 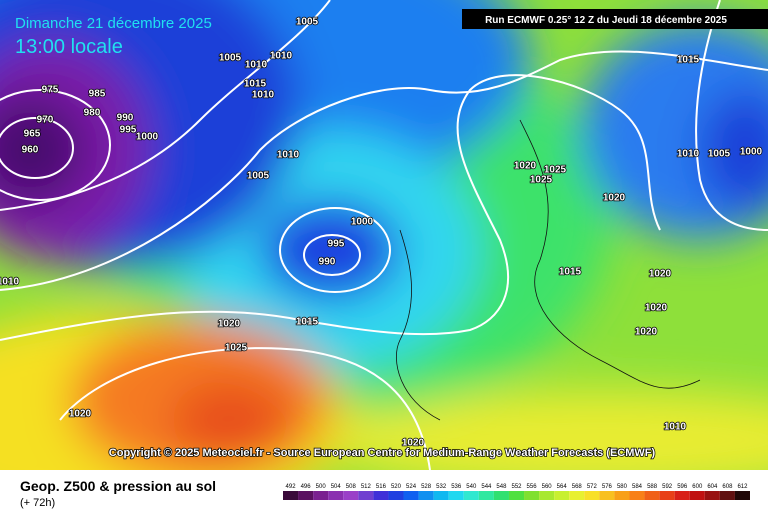 What do you see at coordinates (69, 47) in the screenshot?
I see `forecast-time: 13:00 locale` at bounding box center [69, 47].